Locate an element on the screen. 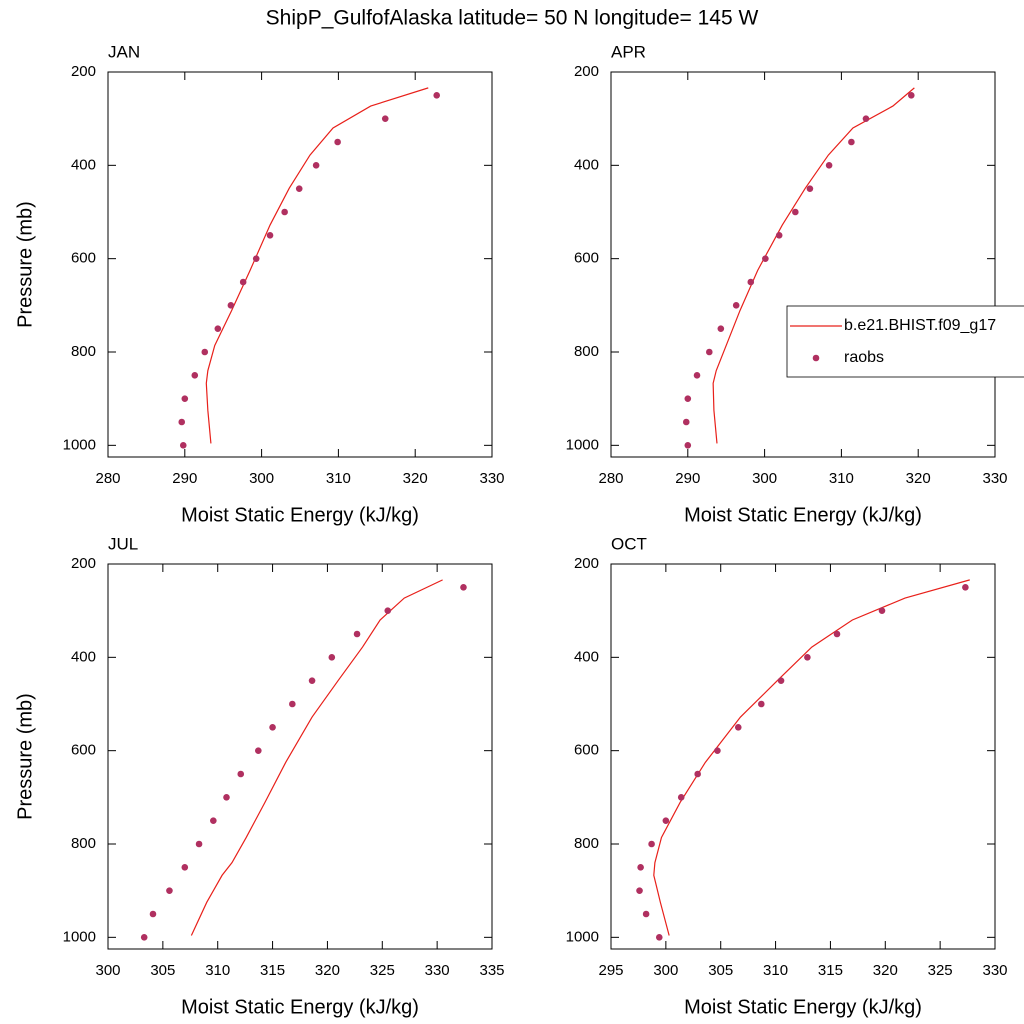 The height and width of the screenshot is (1024, 1024). legend-label: raobs is located at coordinates (864, 357).